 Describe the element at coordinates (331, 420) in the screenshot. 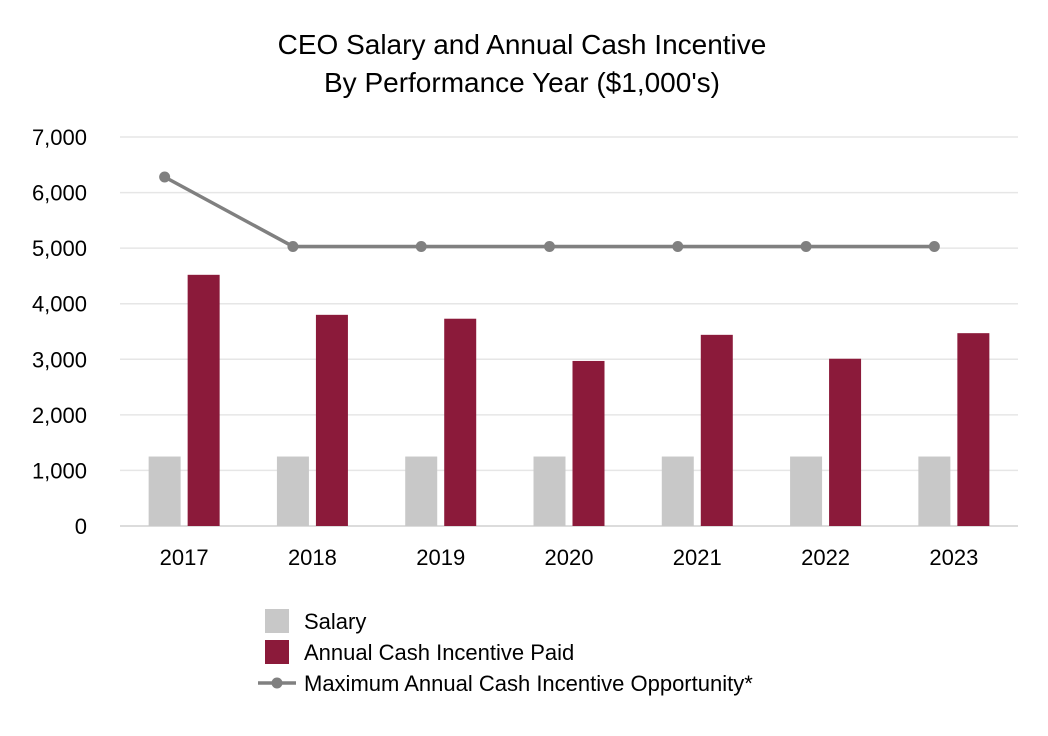

I see `bar-annual-cash-incentive-paid-2018` at that location.